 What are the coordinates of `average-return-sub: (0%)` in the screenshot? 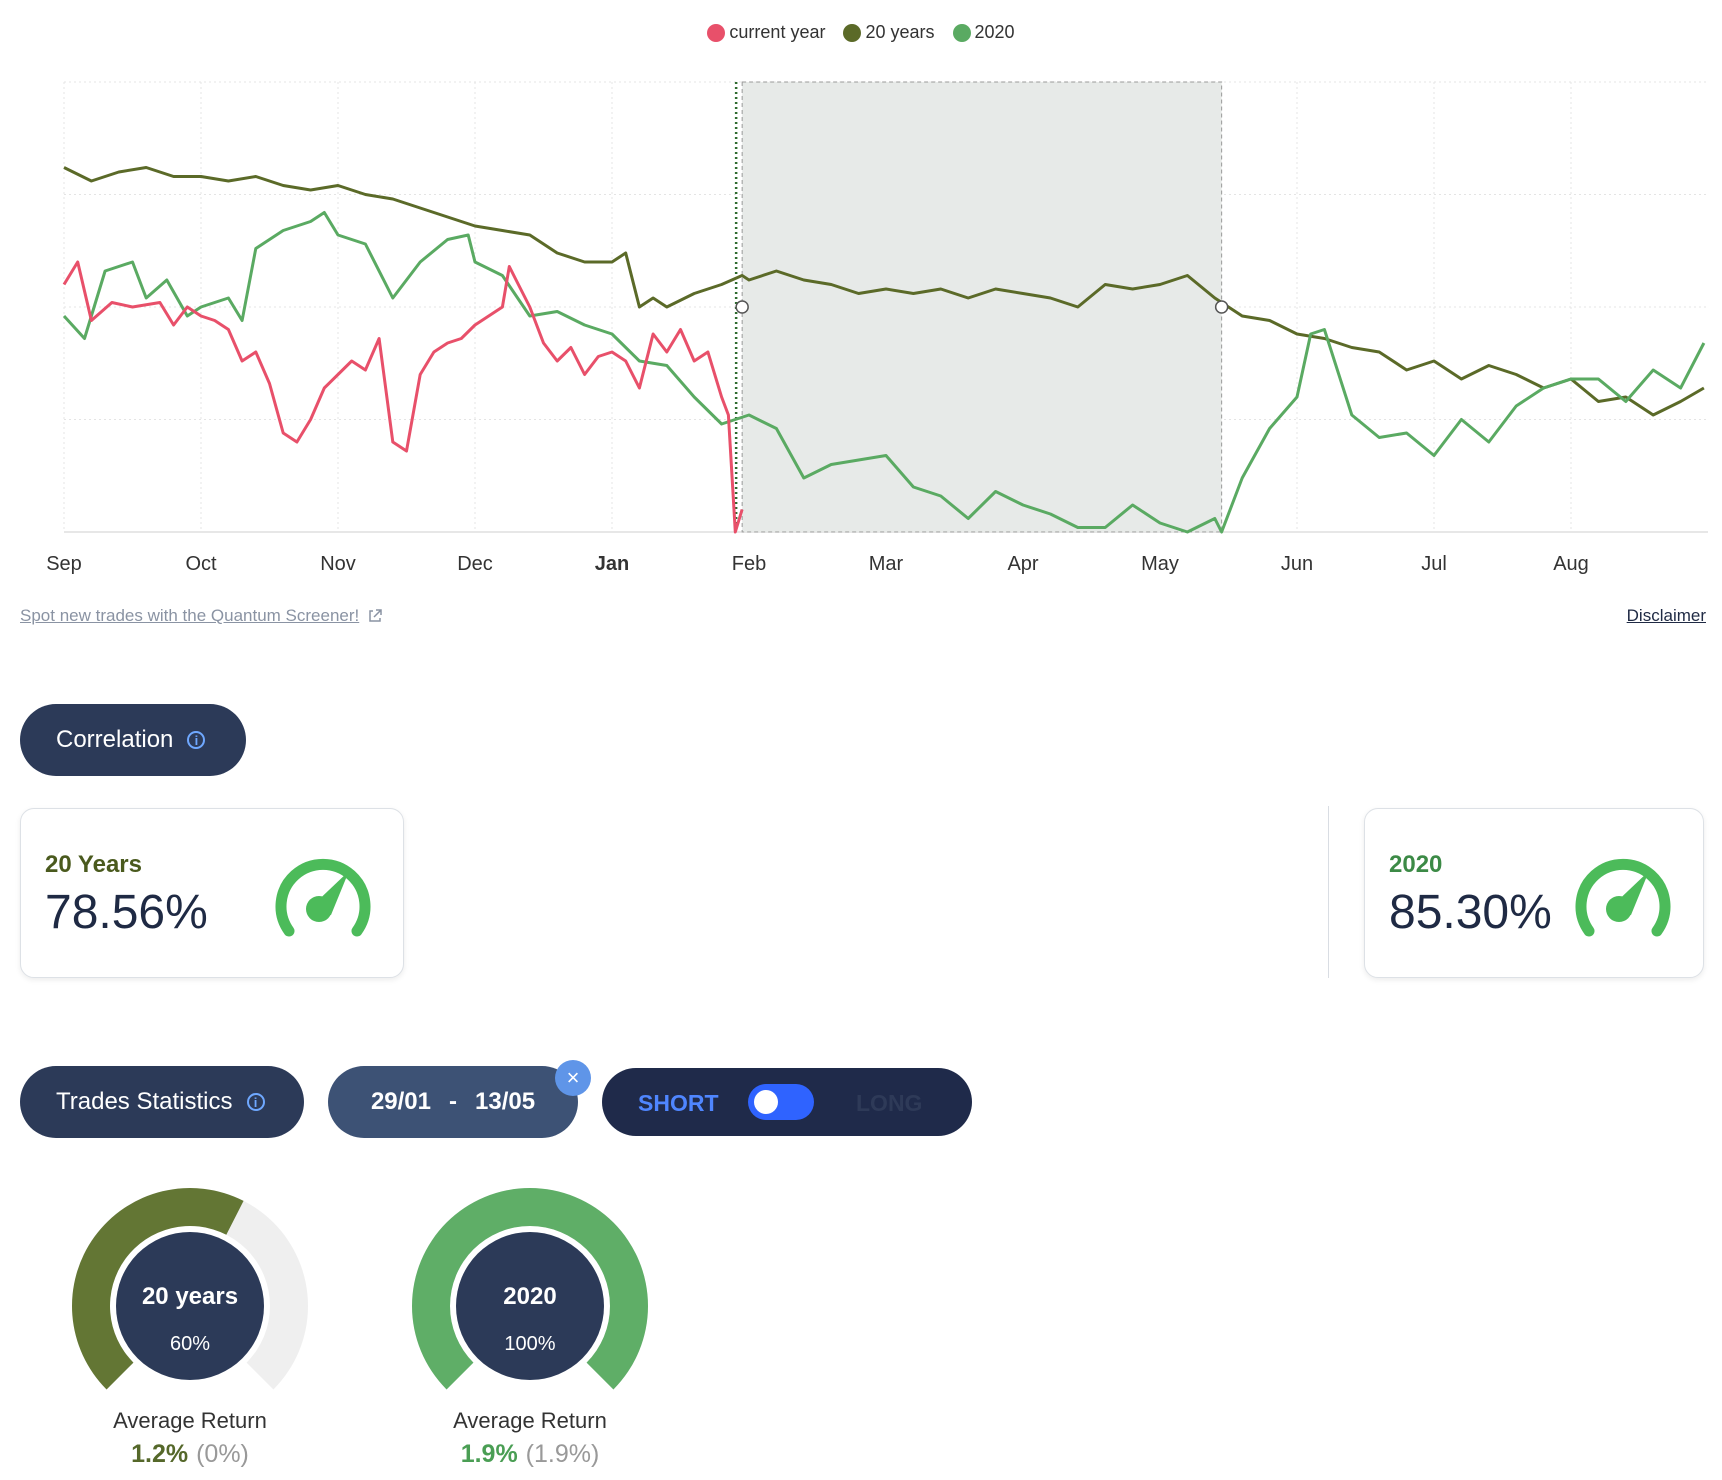 It's located at (222, 1454).